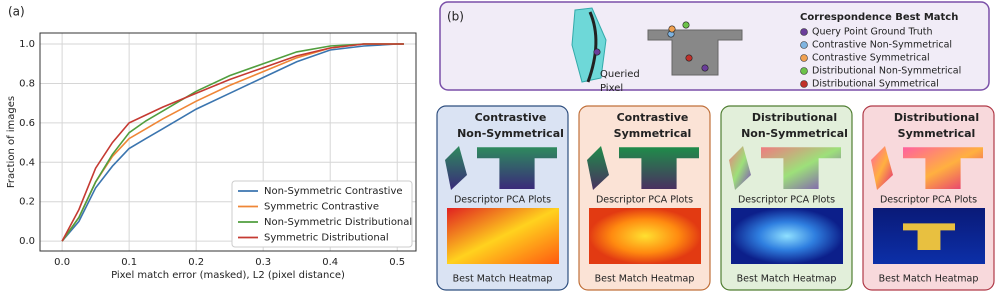 This screenshot has width=997, height=294. Describe the element at coordinates (333, 191) in the screenshot. I see `legend-label: Non-Symmetric Contrastive` at that location.